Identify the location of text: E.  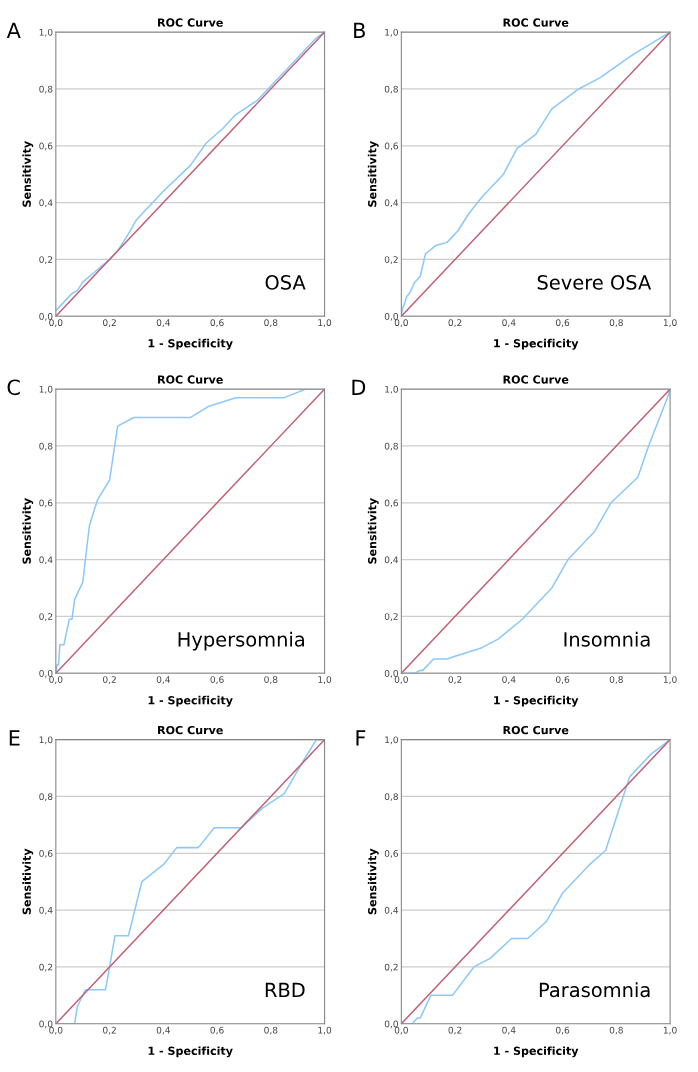
(14, 738).